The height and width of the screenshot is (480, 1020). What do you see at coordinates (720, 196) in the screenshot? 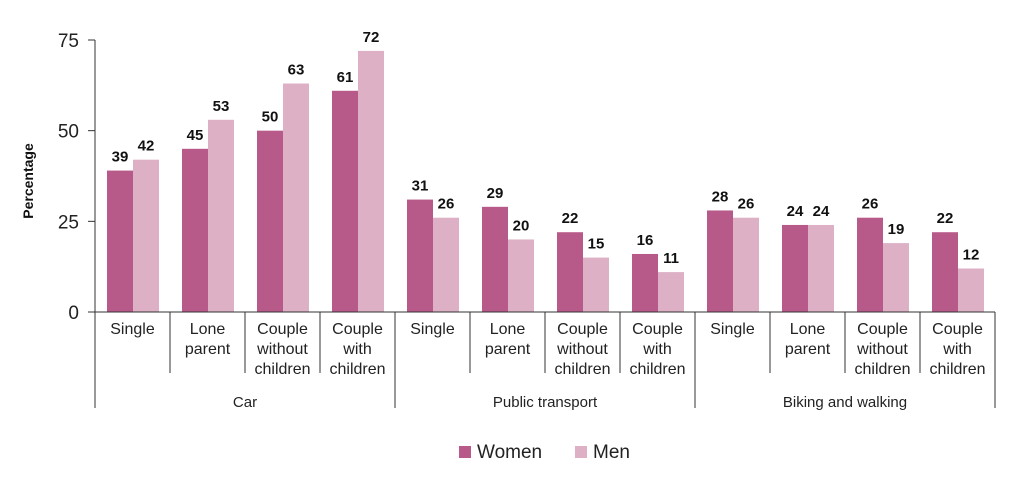
I see `data-label-women-8: 28` at bounding box center [720, 196].